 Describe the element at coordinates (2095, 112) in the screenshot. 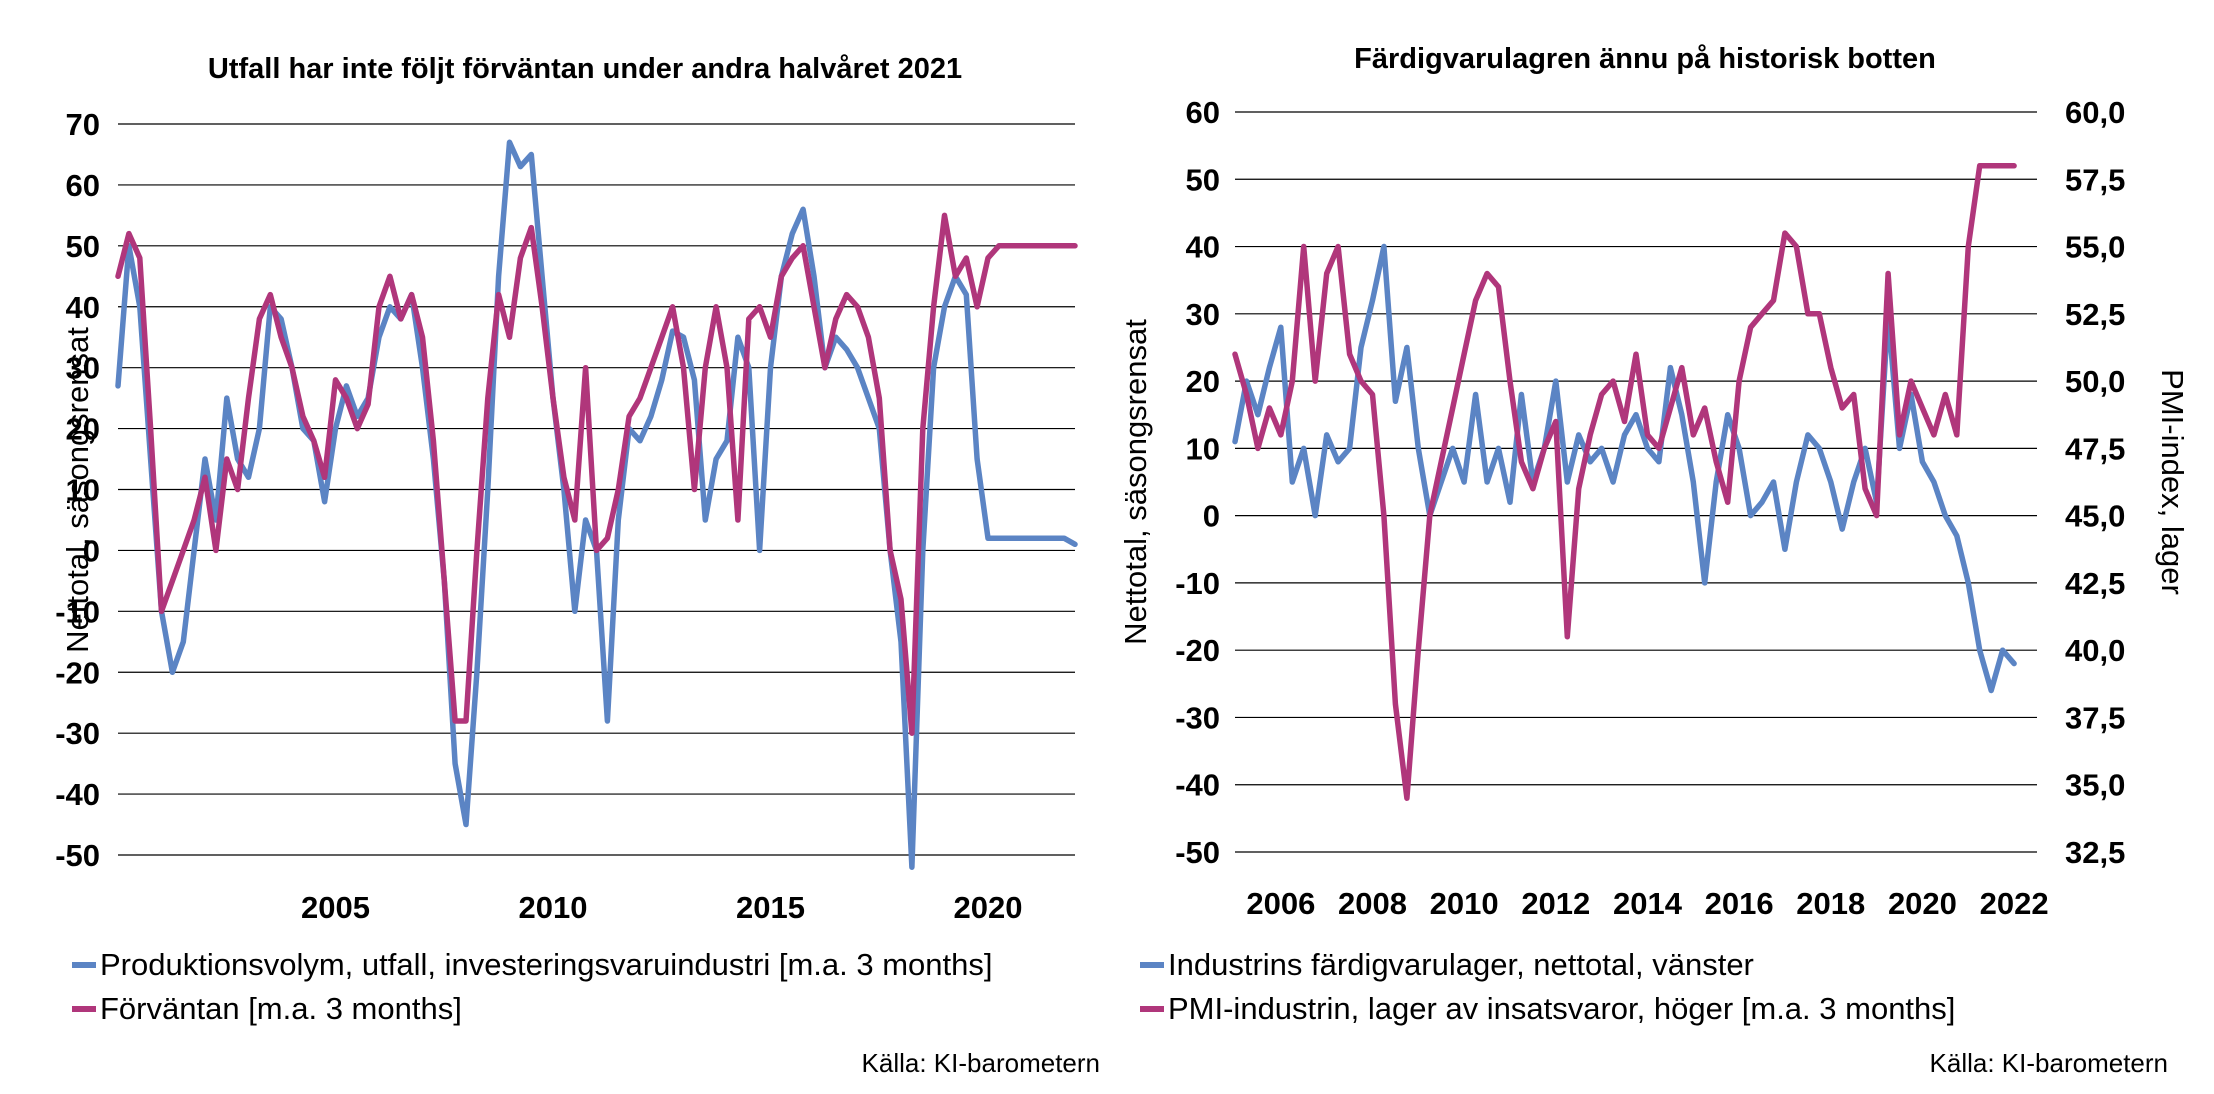

I see `y-right-tick-label: 60,0` at that location.